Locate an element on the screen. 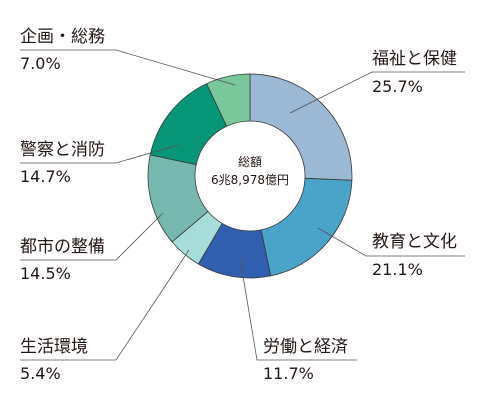  slice-percent-label: 25.7% is located at coordinates (397, 86).